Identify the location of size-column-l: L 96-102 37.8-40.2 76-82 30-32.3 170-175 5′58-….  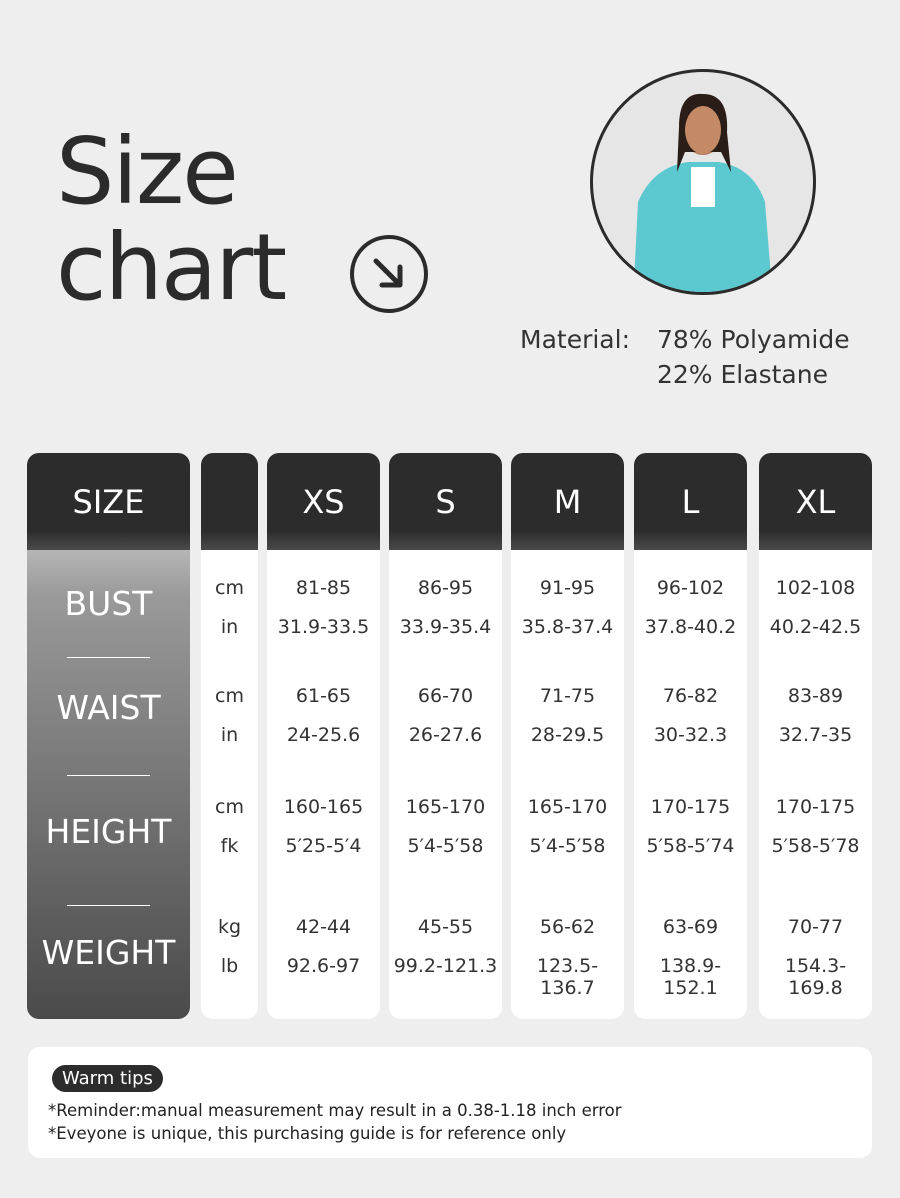
(690, 736).